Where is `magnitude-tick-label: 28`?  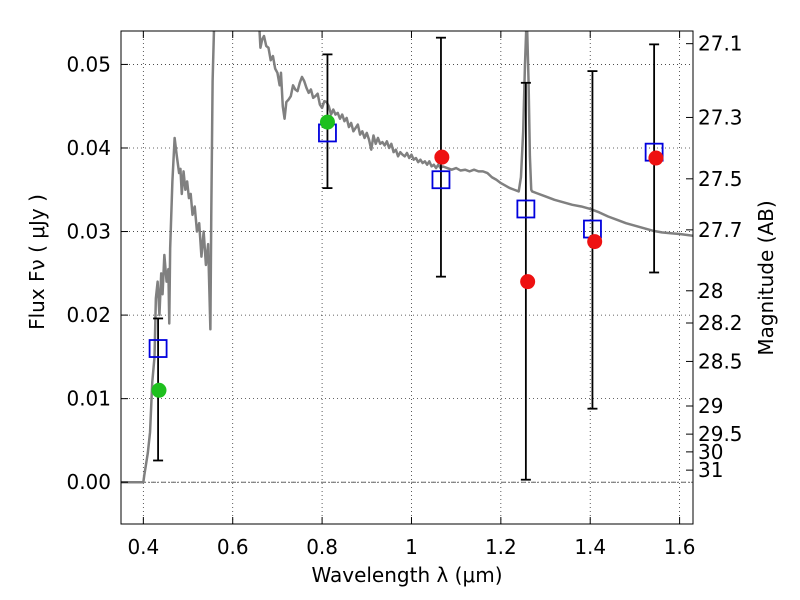
magnitude-tick-label: 28 is located at coordinates (710, 291).